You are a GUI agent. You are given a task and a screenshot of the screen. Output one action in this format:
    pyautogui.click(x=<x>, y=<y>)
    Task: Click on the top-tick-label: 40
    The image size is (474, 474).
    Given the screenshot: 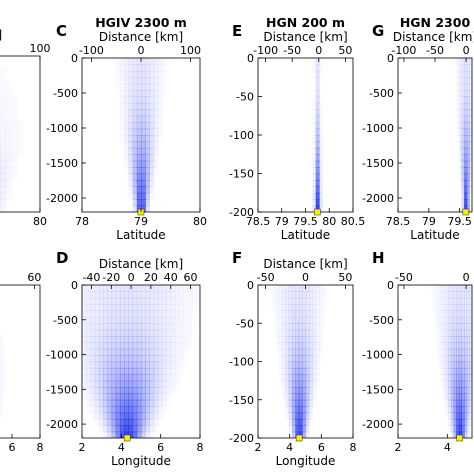 What is the action you would take?
    pyautogui.click(x=171, y=277)
    